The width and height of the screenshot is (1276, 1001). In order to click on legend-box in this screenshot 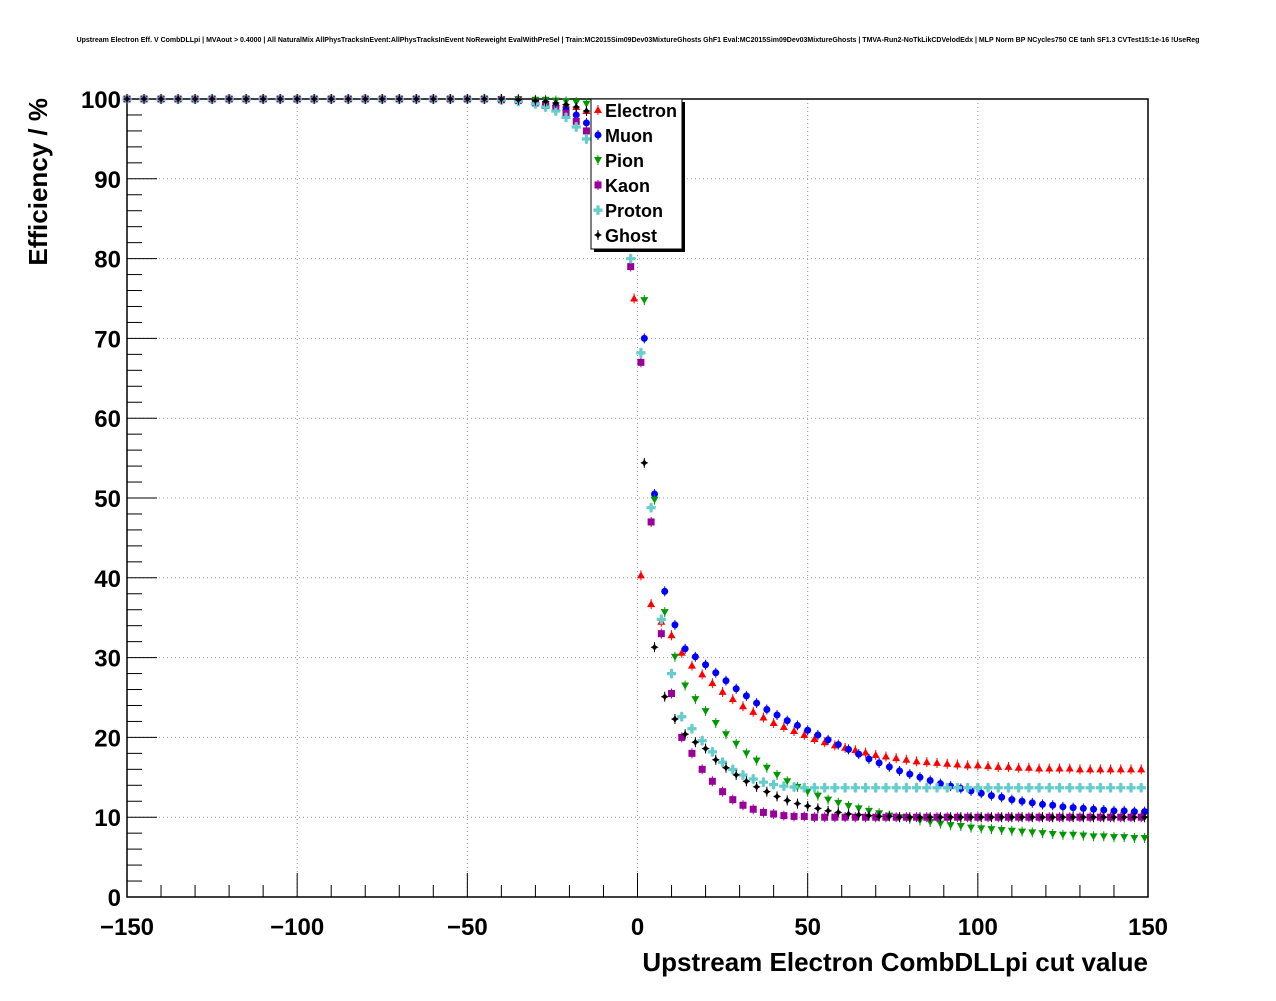, I will do `click(636, 174)`.